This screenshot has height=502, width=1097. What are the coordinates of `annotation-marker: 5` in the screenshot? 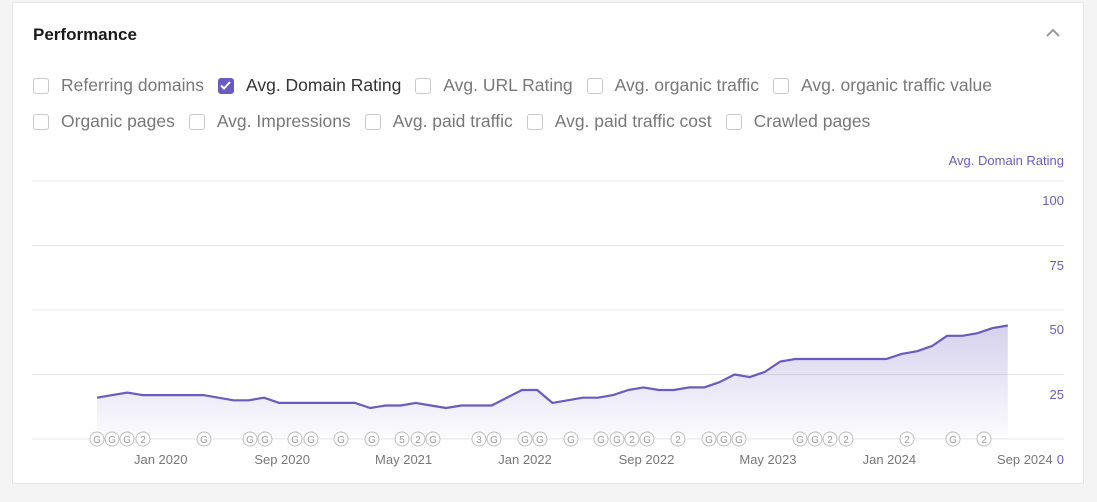 It's located at (402, 439).